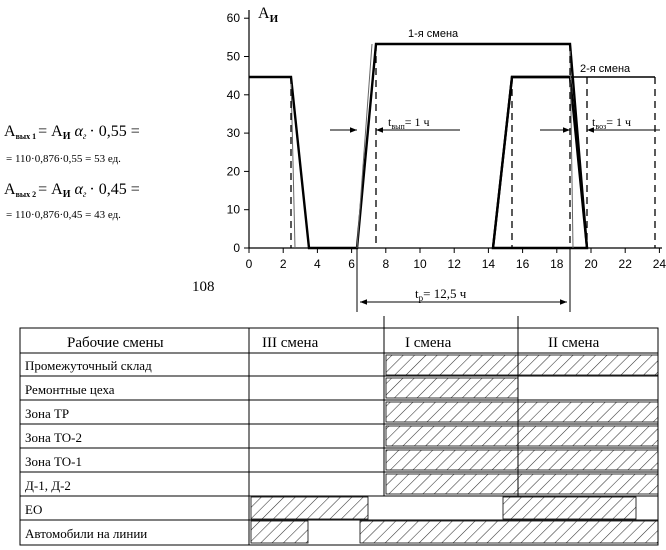 The image size is (666, 550). Describe the element at coordinates (626, 264) in the screenshot. I see `x-tick-label: 22` at that location.